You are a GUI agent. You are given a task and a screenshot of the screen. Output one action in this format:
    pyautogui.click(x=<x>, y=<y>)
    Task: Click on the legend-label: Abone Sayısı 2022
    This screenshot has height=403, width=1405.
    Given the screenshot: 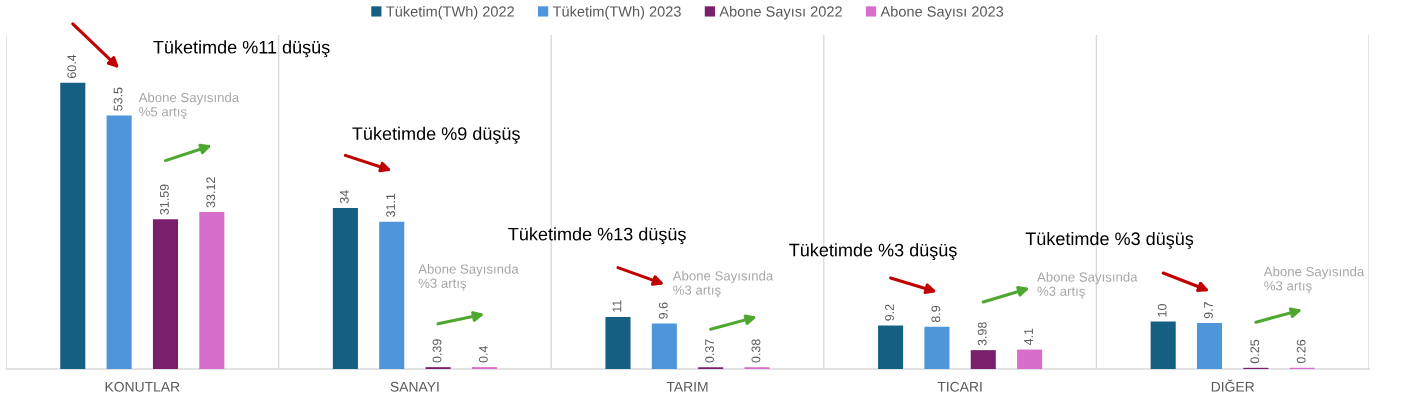 What is the action you would take?
    pyautogui.click(x=780, y=12)
    